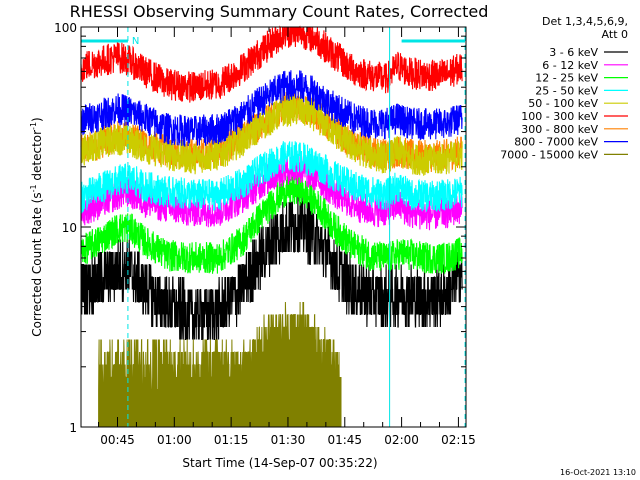 The width and height of the screenshot is (640, 480). What do you see at coordinates (549, 154) in the screenshot?
I see `legend-label: 7000 - 15000 keV` at bounding box center [549, 154].